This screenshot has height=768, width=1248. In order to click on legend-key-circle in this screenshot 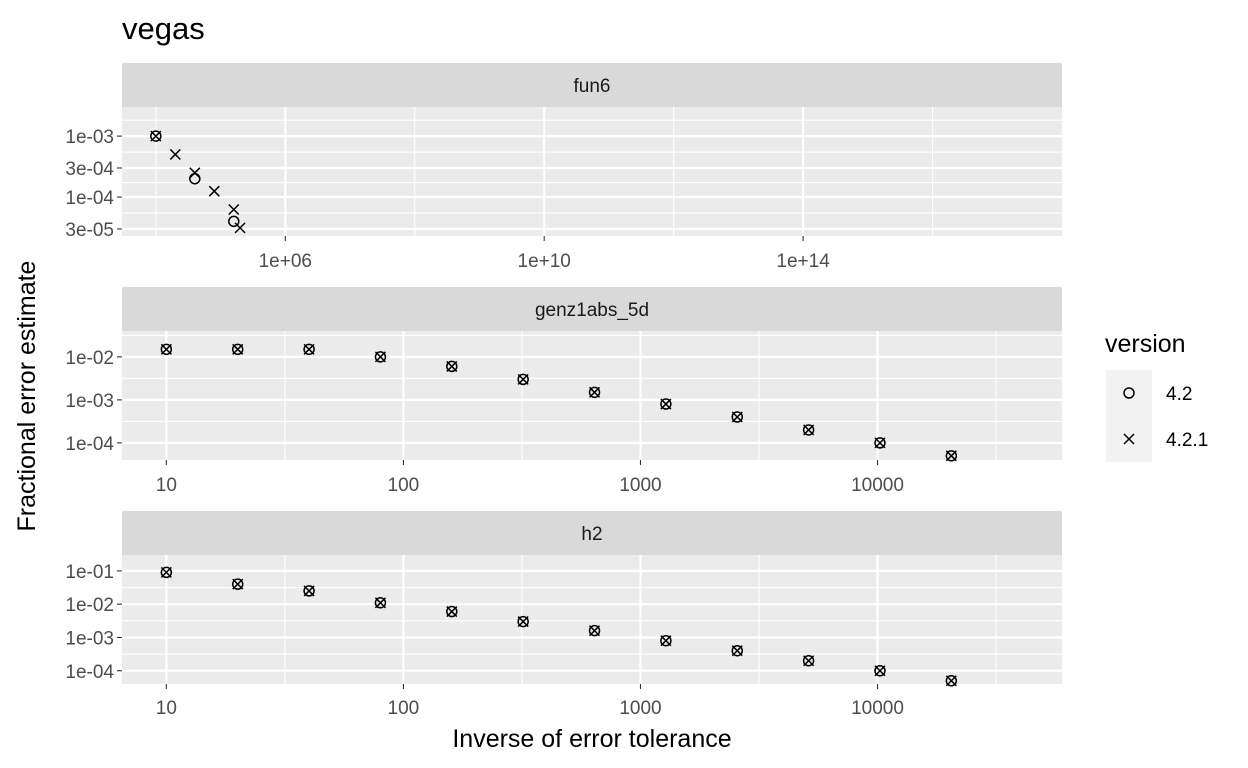, I will do `click(1129, 393)`.